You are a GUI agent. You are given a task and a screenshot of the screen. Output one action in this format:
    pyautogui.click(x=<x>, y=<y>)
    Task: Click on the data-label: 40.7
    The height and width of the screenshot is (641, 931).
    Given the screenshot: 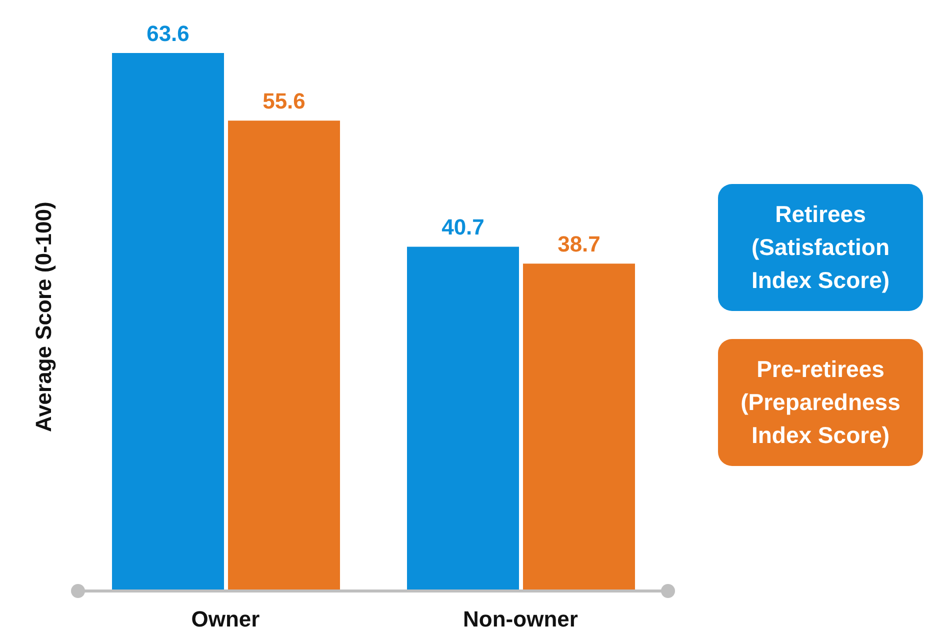 What is the action you would take?
    pyautogui.click(x=463, y=227)
    